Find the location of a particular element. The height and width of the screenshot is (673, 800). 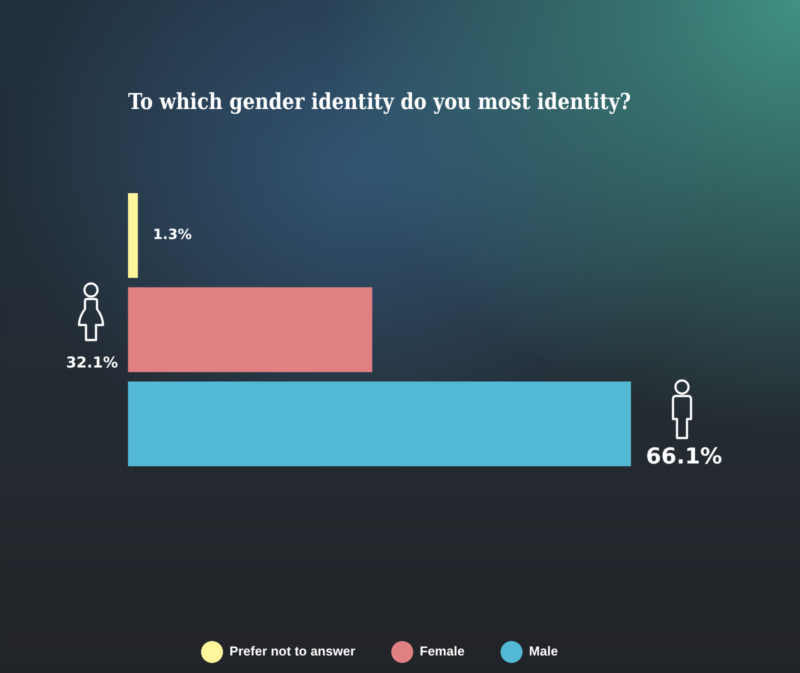

legend-label: Female is located at coordinates (442, 651).